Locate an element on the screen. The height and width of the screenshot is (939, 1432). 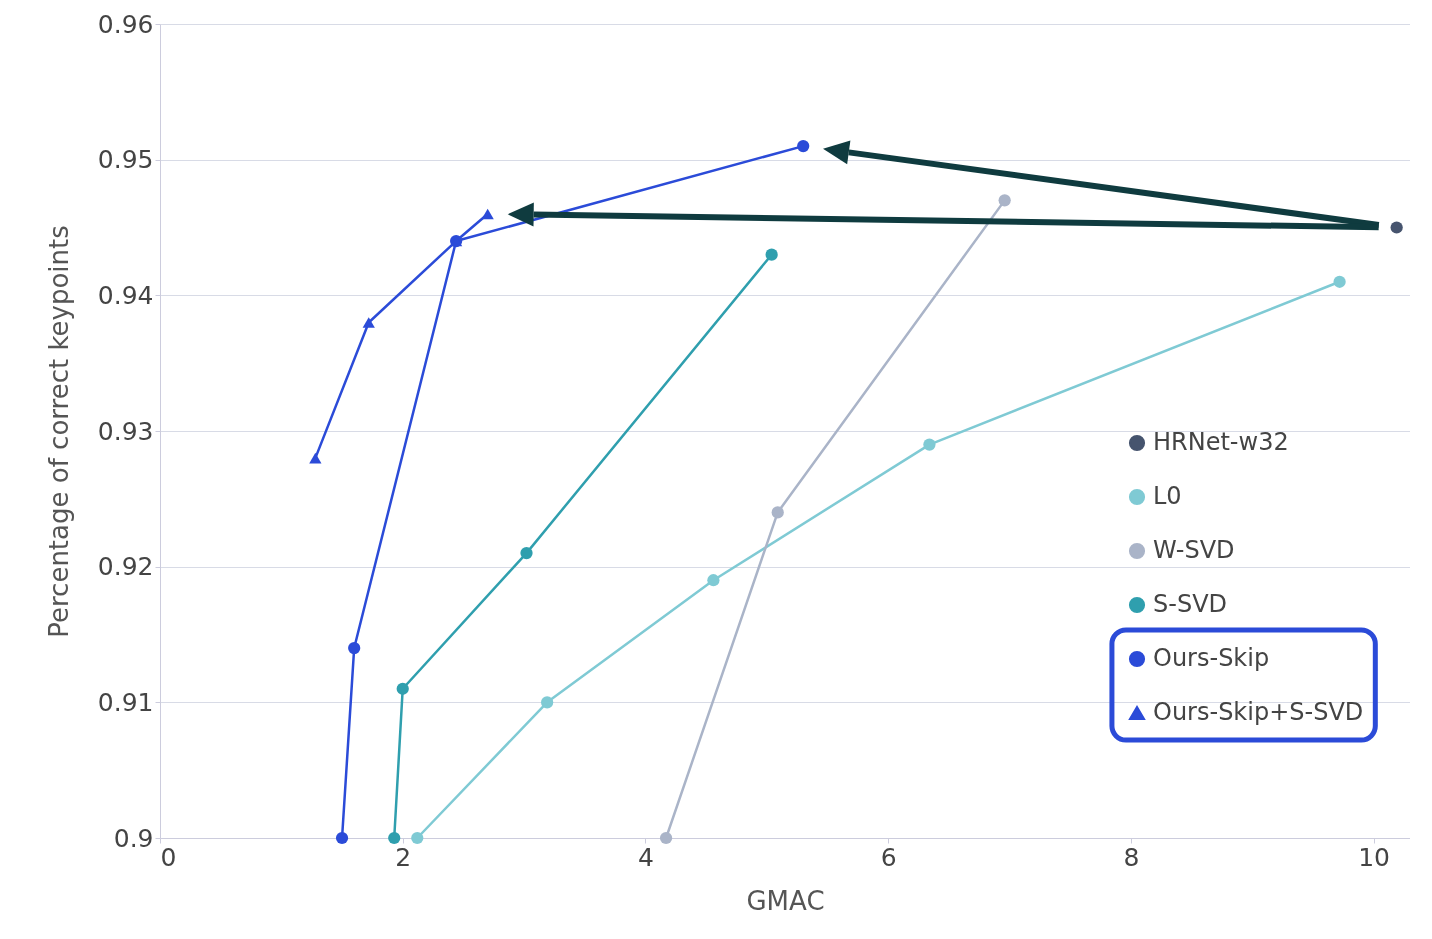
x-tick-label: 8 is located at coordinates (1131, 857).